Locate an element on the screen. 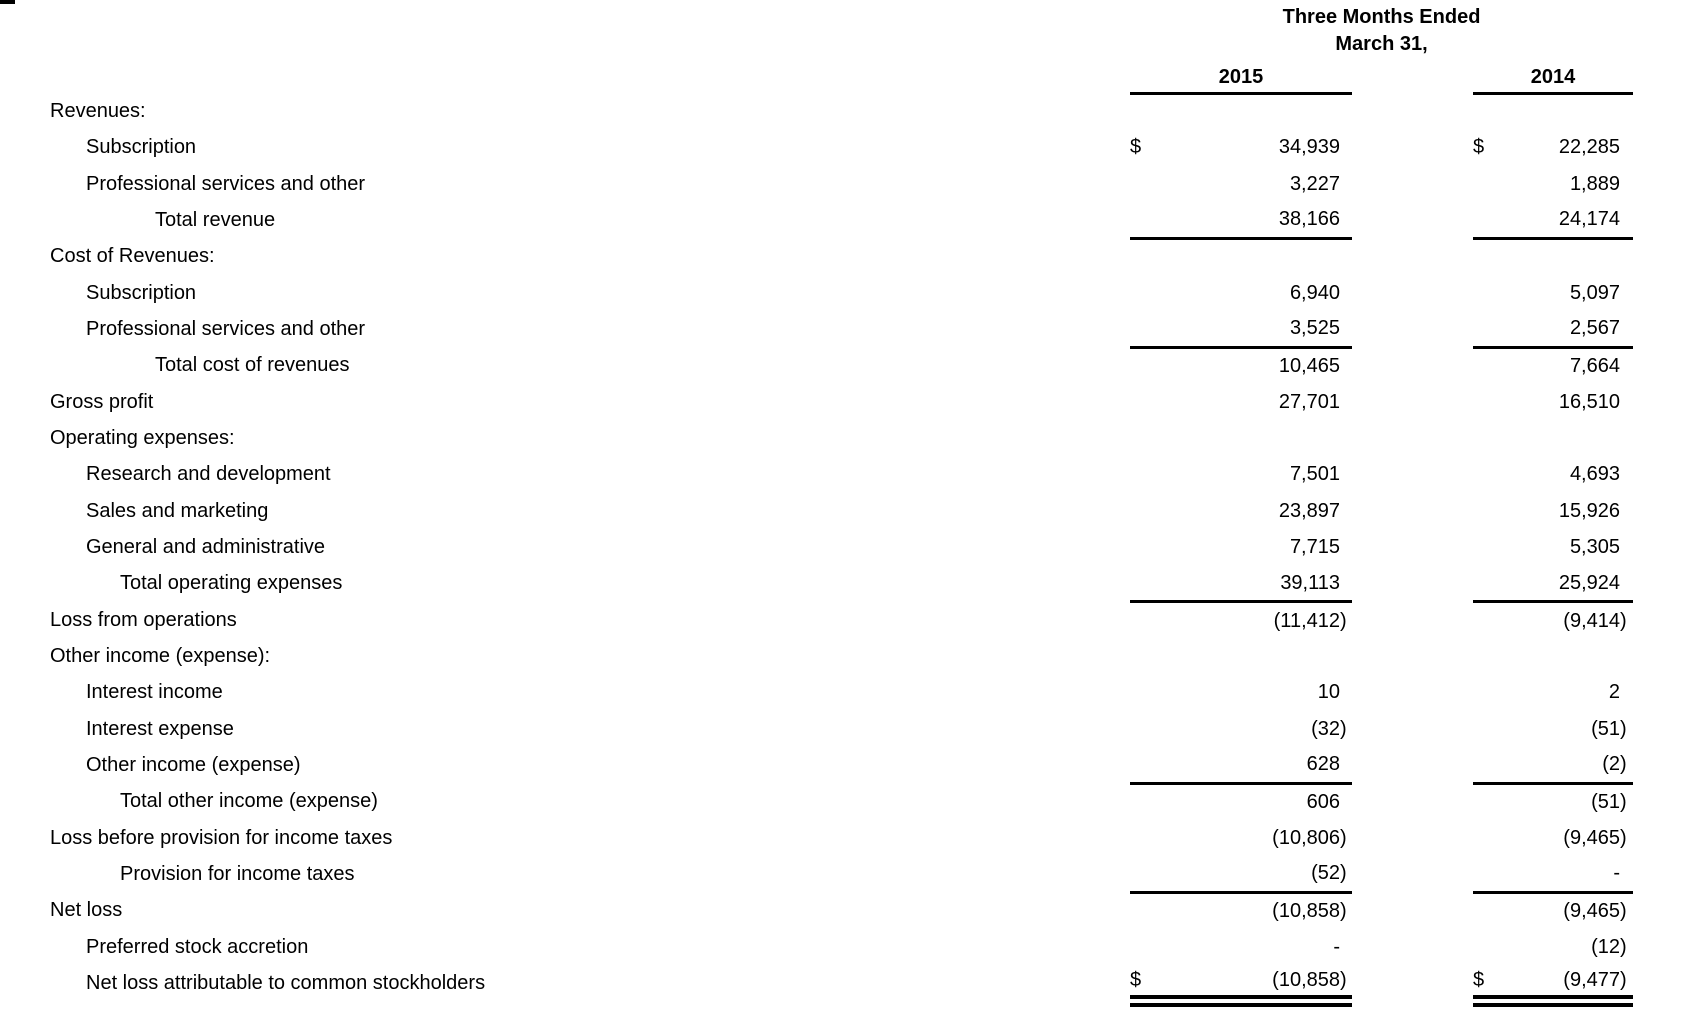  value-2015: 6,940 is located at coordinates (1314, 292).